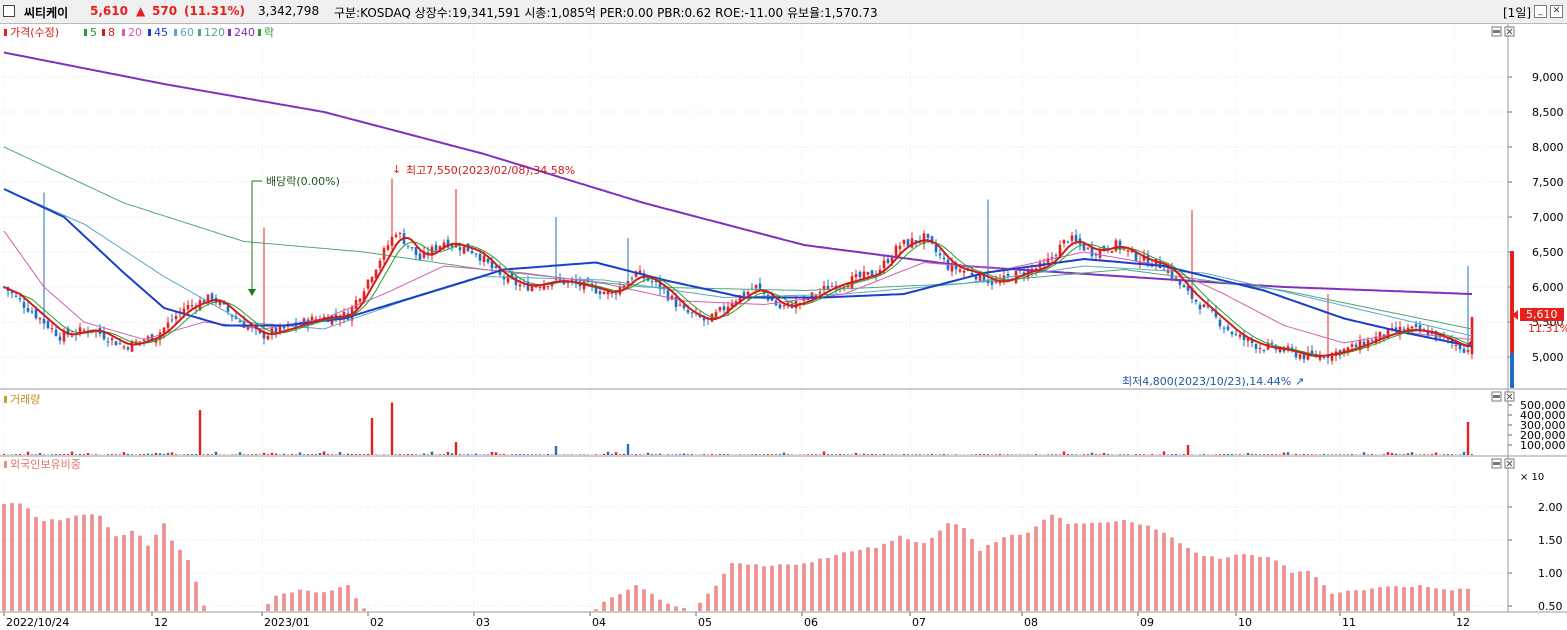 The height and width of the screenshot is (630, 1567). What do you see at coordinates (1556, 11) in the screenshot?
I see `close-button: ✕` at bounding box center [1556, 11].